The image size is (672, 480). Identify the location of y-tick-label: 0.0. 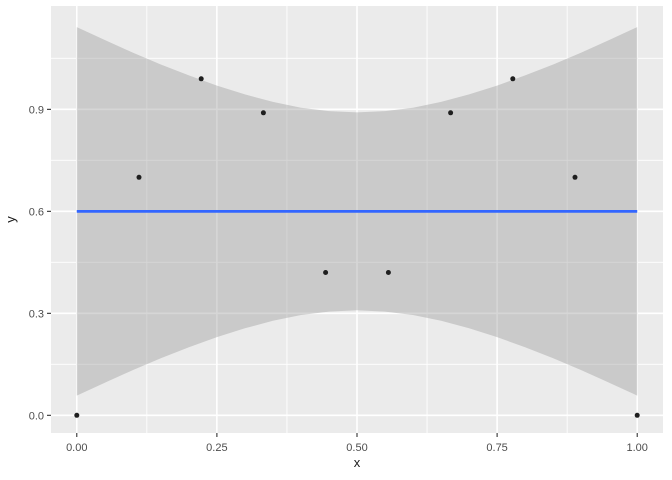
(36, 416).